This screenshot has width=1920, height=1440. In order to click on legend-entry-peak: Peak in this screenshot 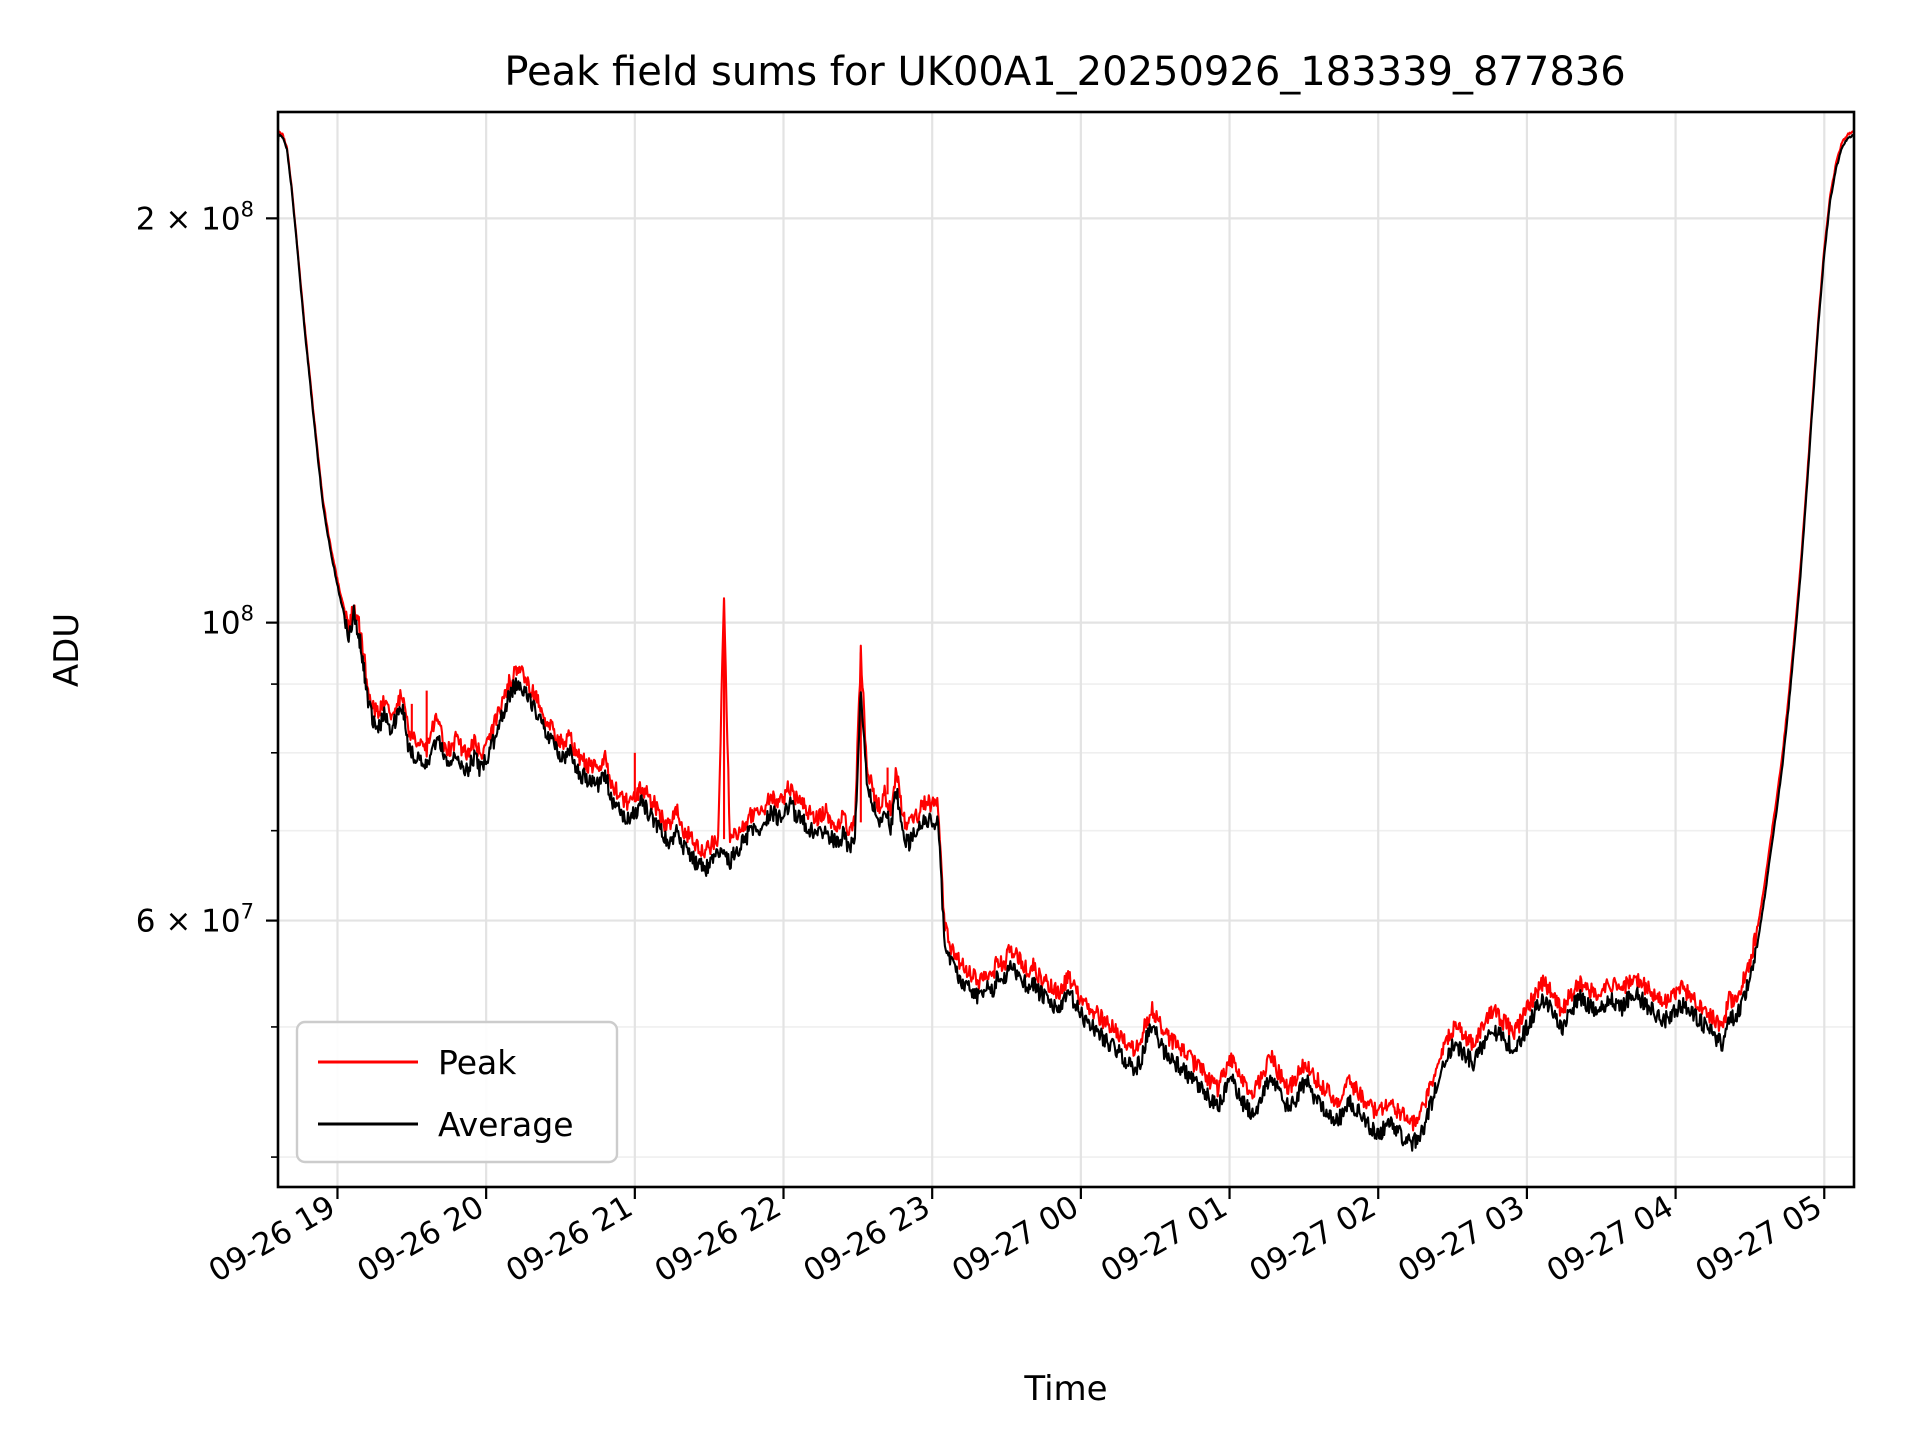, I will do `click(417, 1062)`.